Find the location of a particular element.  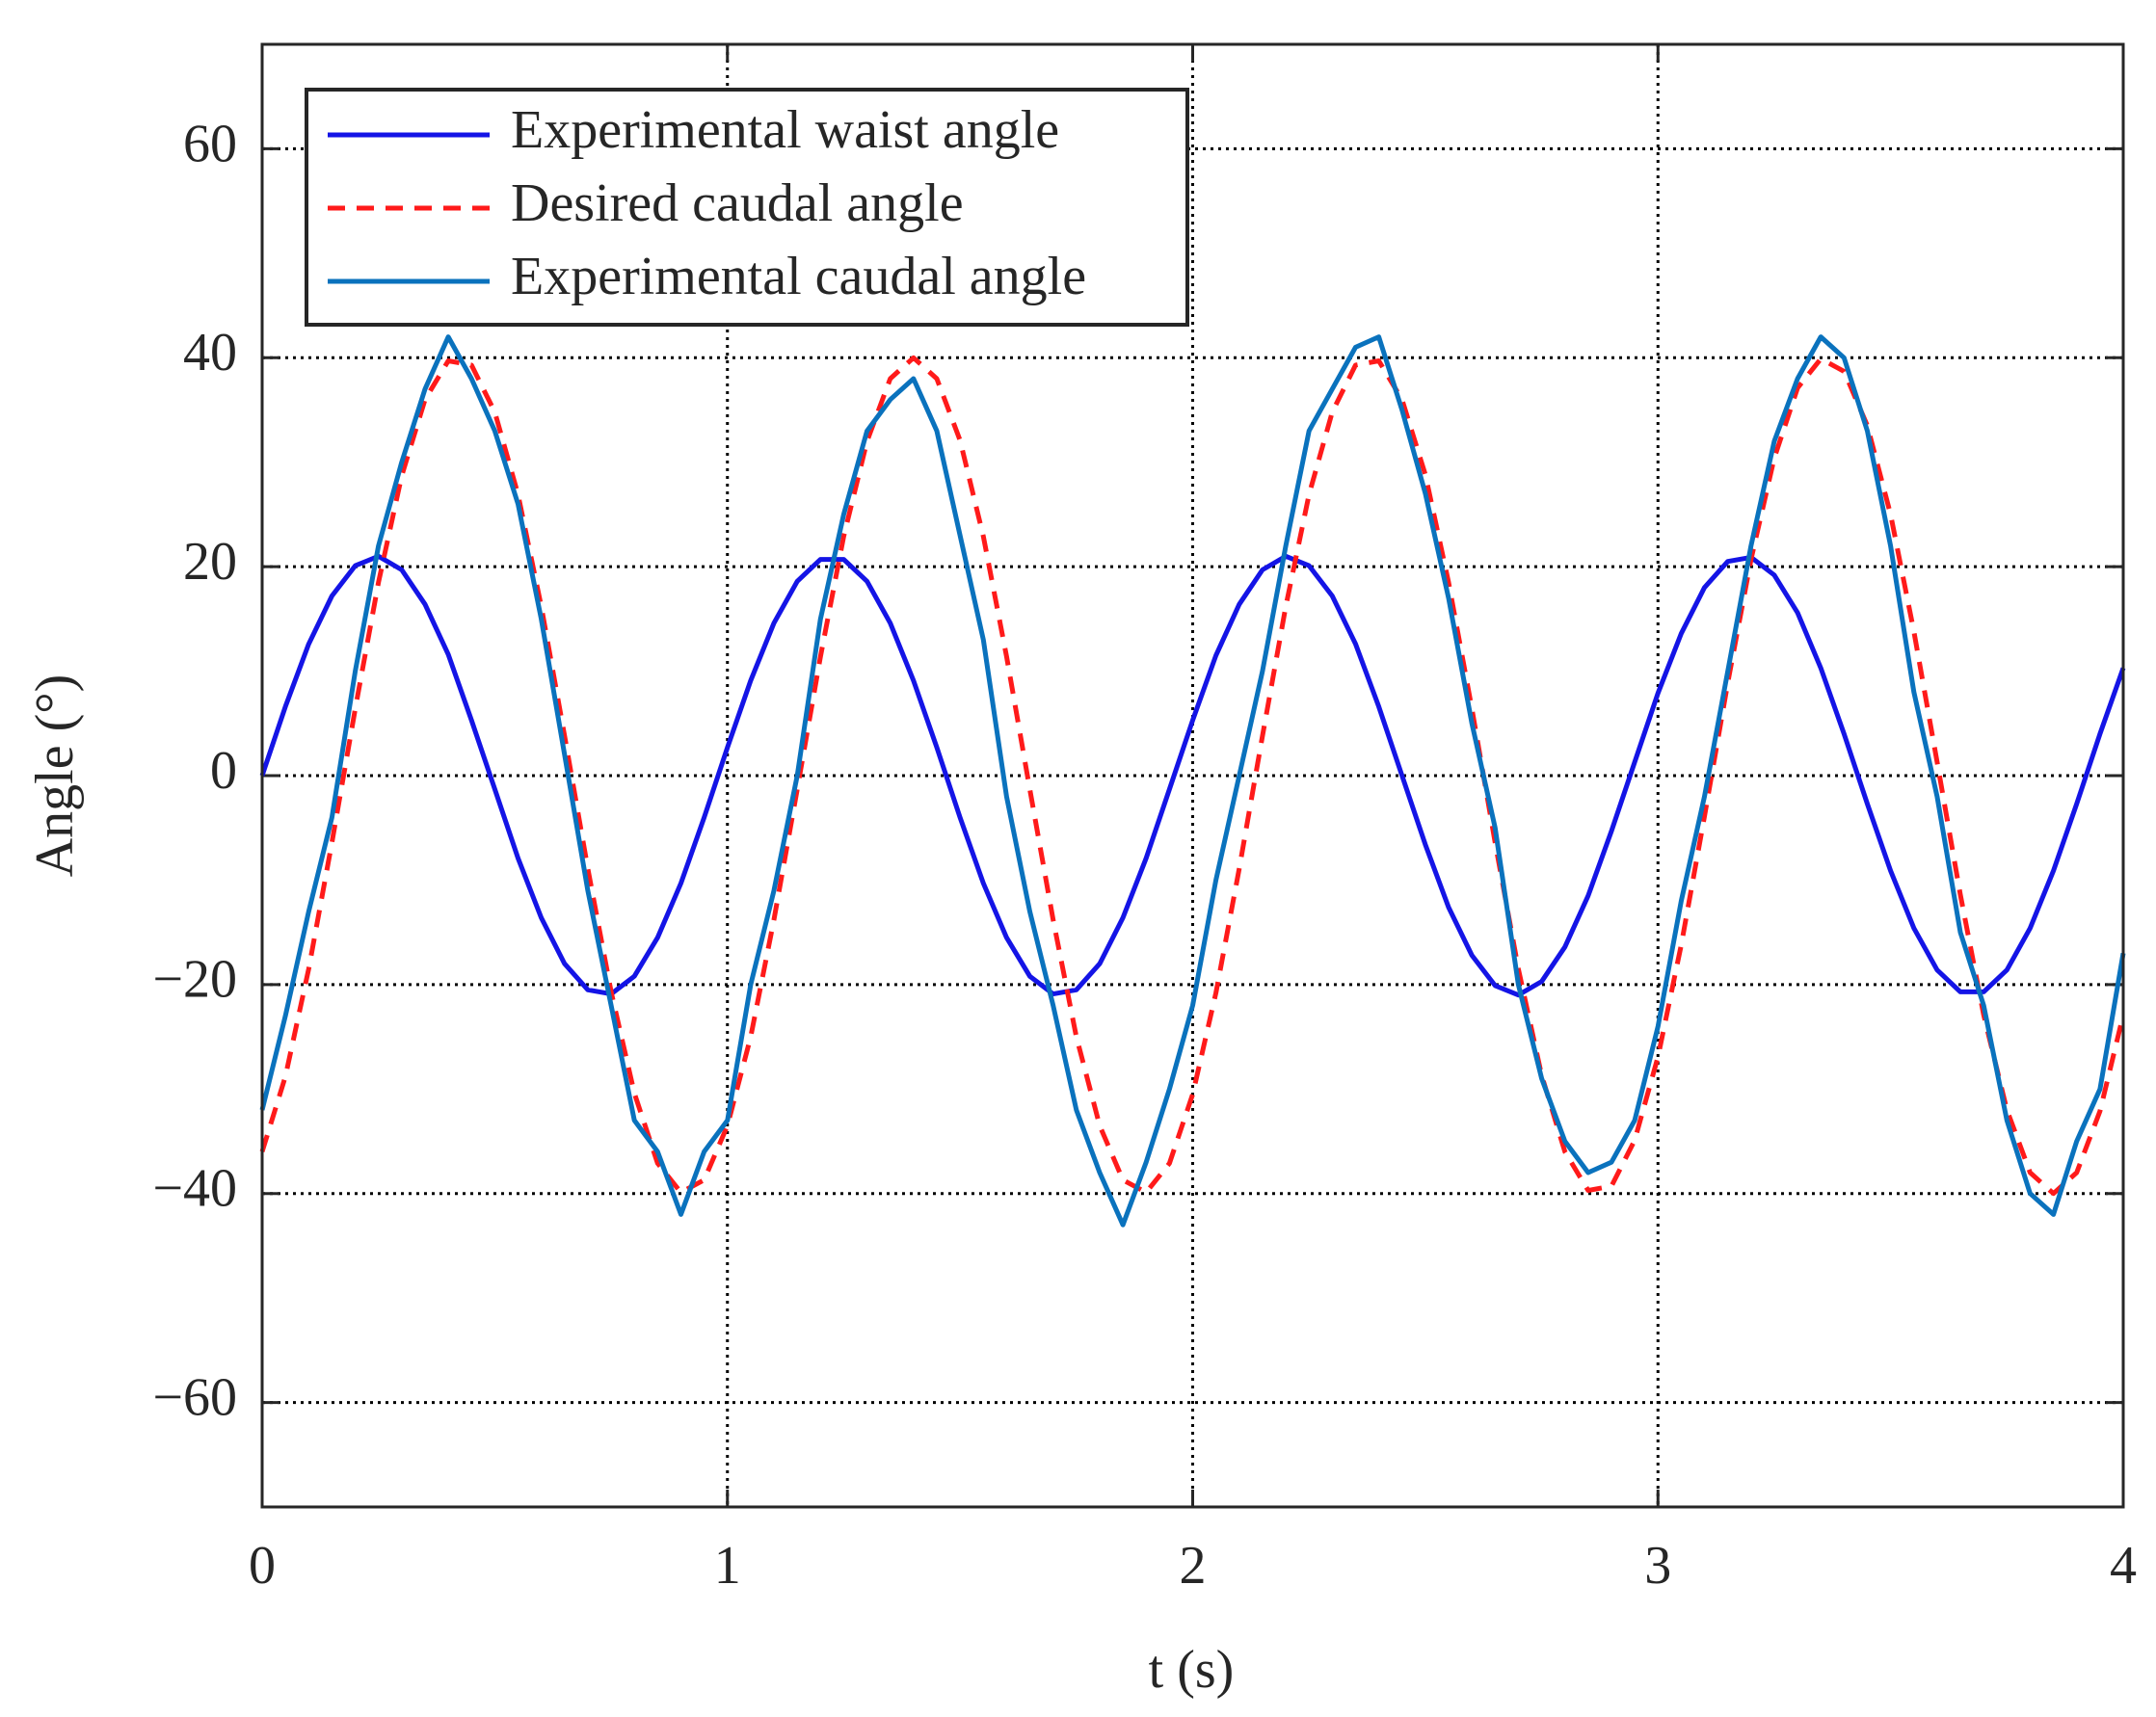

x-axis-label: t (s) is located at coordinates (1192, 1670).